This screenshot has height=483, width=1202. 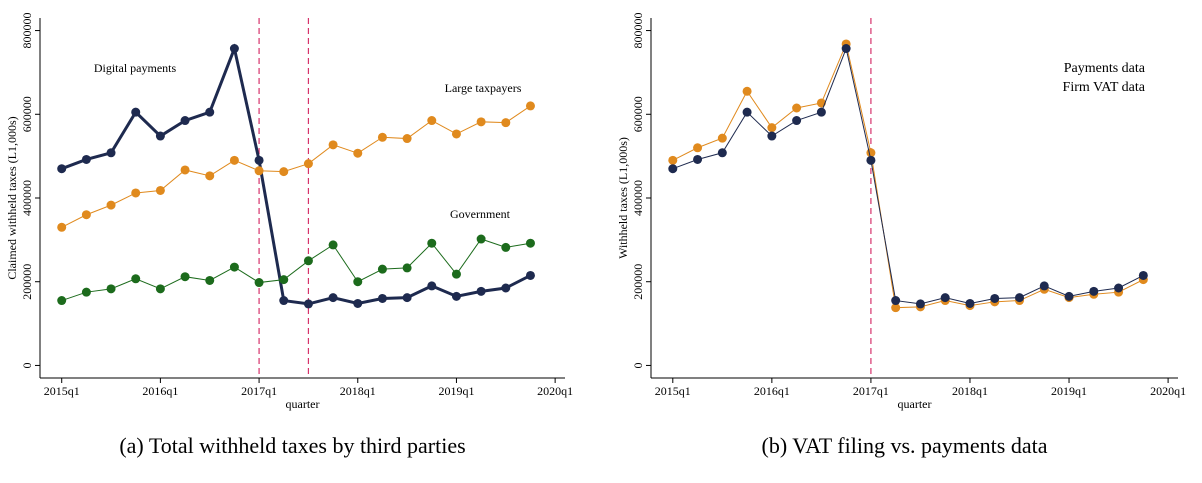 What do you see at coordinates (1104, 87) in the screenshot?
I see `series-label: Firm VAT data` at bounding box center [1104, 87].